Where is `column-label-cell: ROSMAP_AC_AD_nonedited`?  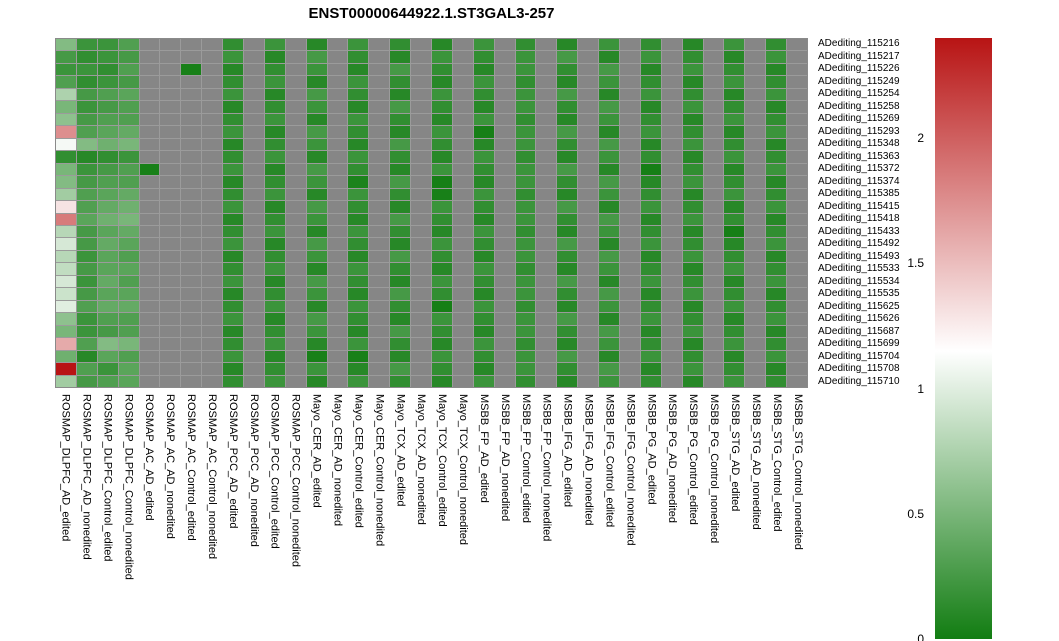 column-label-cell: ROSMAP_AC_AD_nonedited is located at coordinates (170, 517).